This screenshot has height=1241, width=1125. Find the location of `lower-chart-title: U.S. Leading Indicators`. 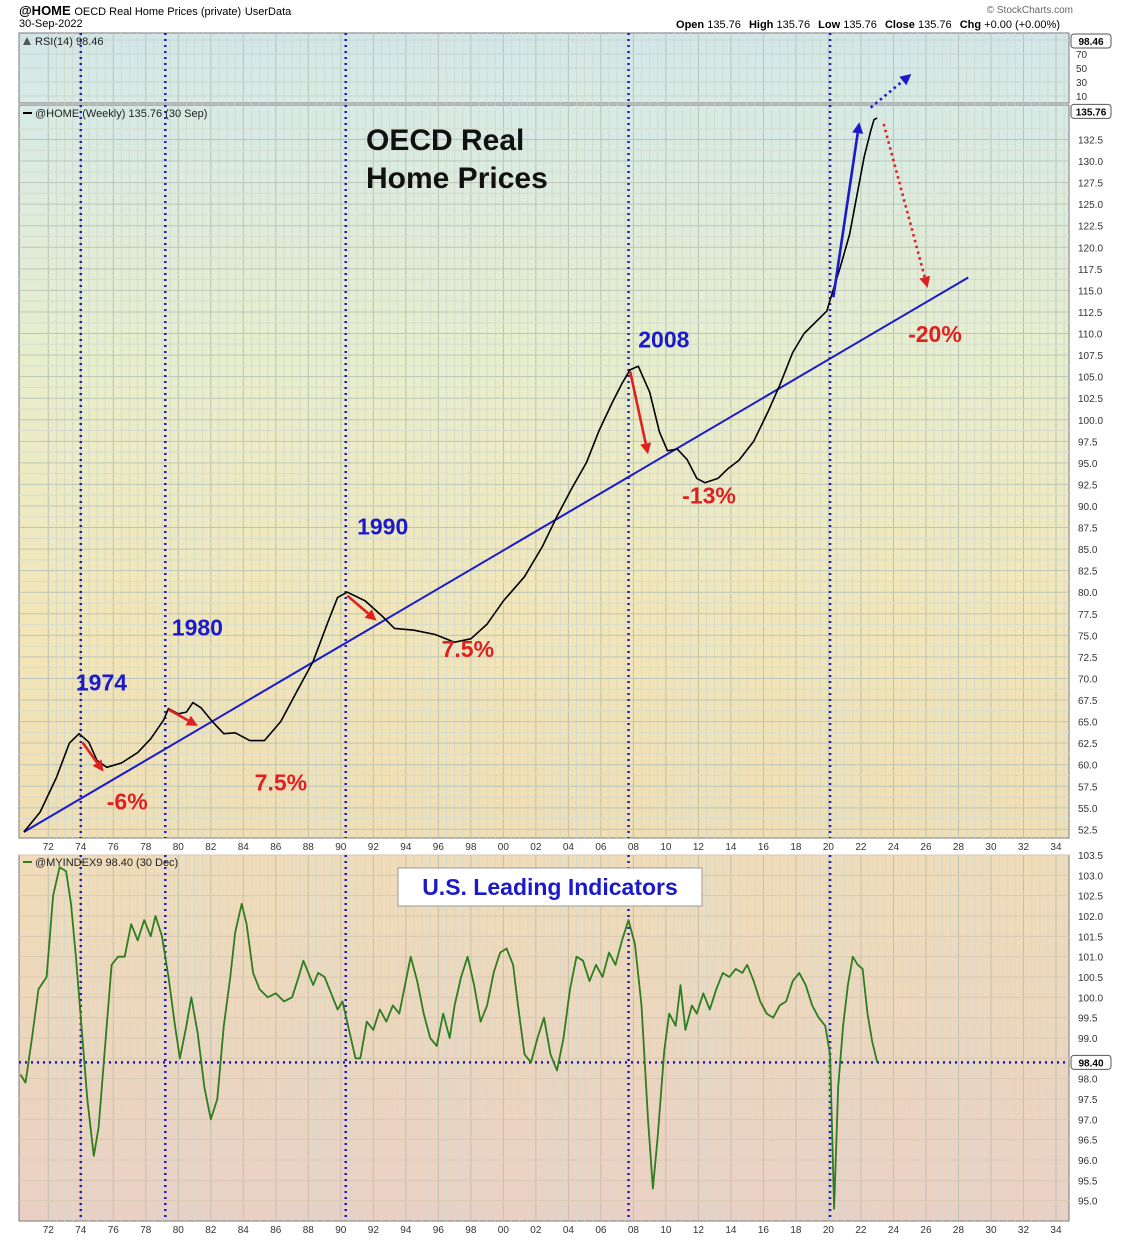

lower-chart-title: U.S. Leading Indicators is located at coordinates (550, 887).